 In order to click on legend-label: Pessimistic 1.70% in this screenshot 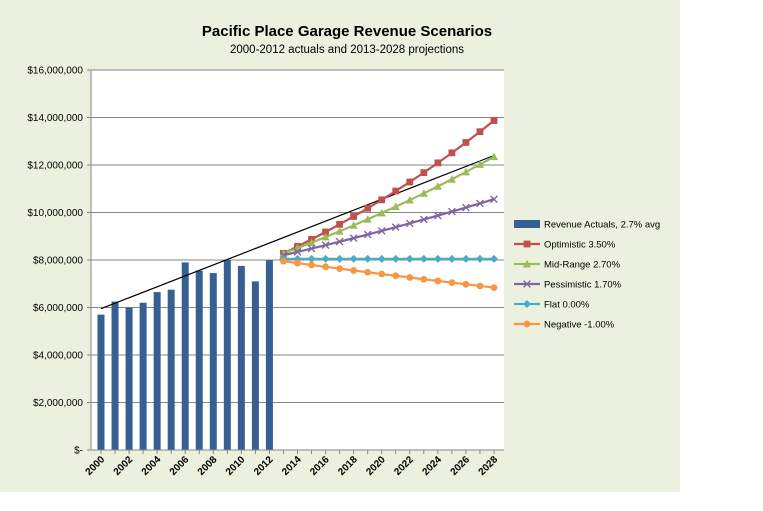, I will do `click(583, 285)`.